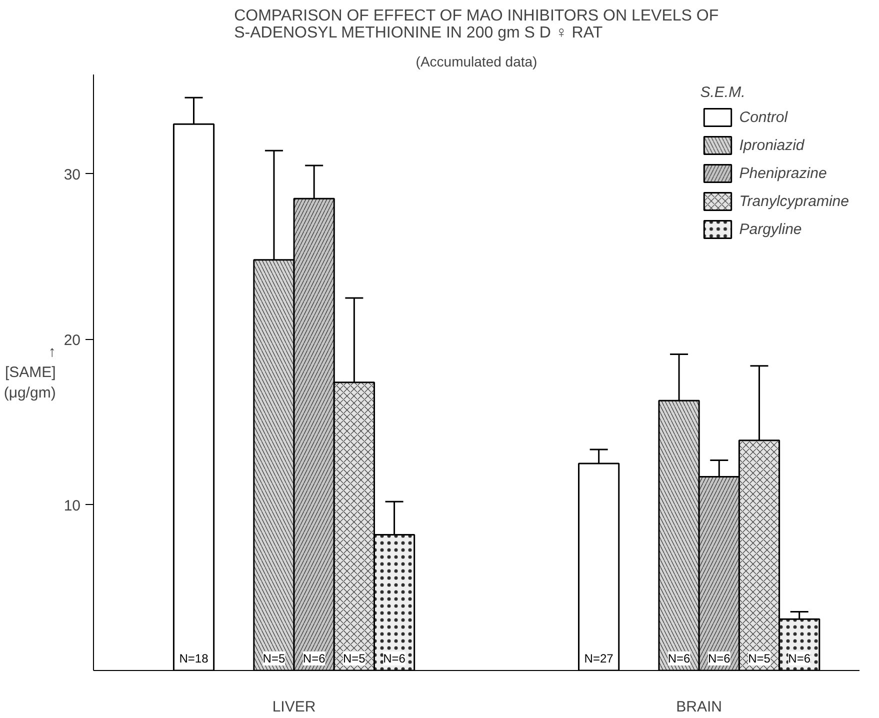 Image resolution: width=879 pixels, height=718 pixels. Describe the element at coordinates (30, 373) in the screenshot. I see `y-axis-title: ↑ [SAME] (μg/gm)` at that location.